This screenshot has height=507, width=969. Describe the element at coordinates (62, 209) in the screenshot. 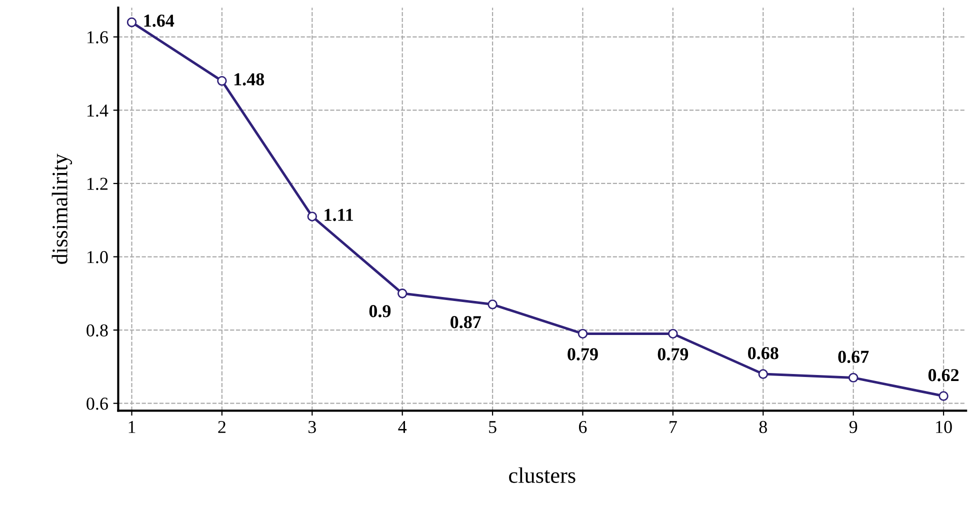

I see `y-axis-title: dissimalirity` at that location.